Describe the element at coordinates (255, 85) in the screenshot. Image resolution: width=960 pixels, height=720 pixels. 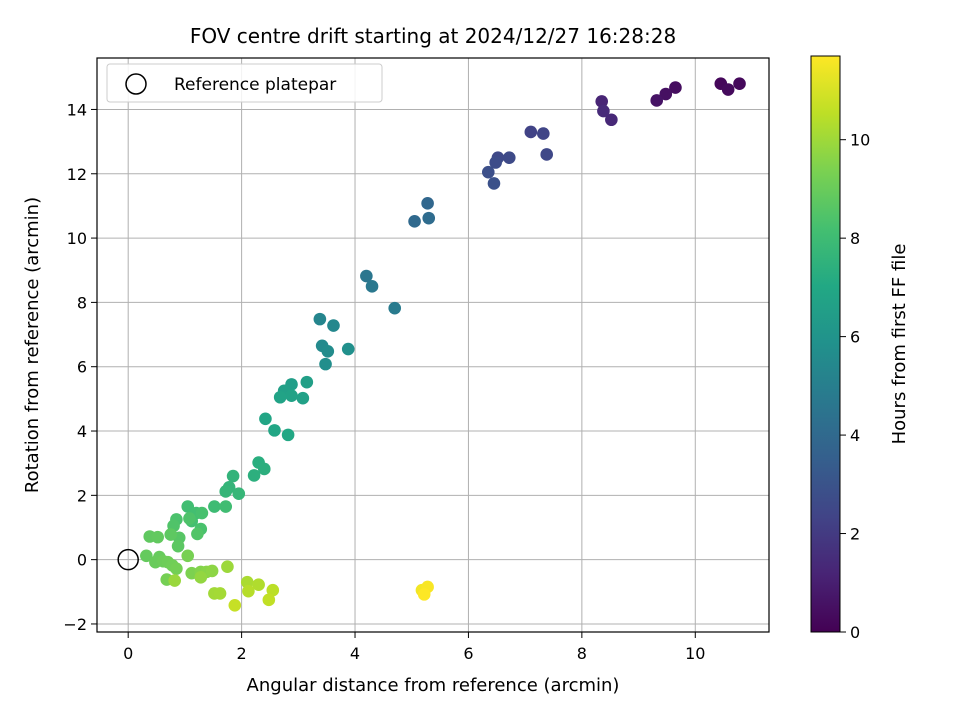
I see `legend-entry-label: Reference platepar` at that location.